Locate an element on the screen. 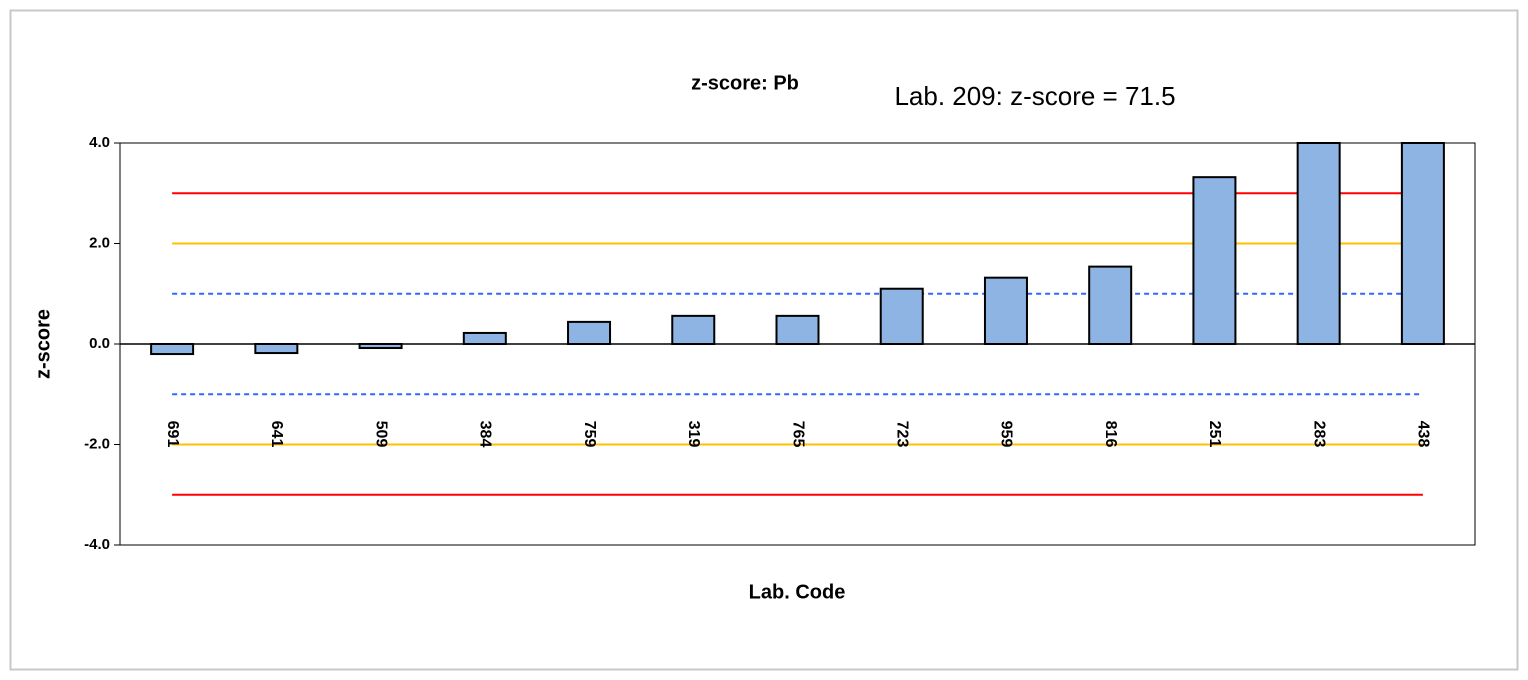 The height and width of the screenshot is (680, 1528). annotation: Lab. 209: z-score = 71.5 is located at coordinates (1034, 96).